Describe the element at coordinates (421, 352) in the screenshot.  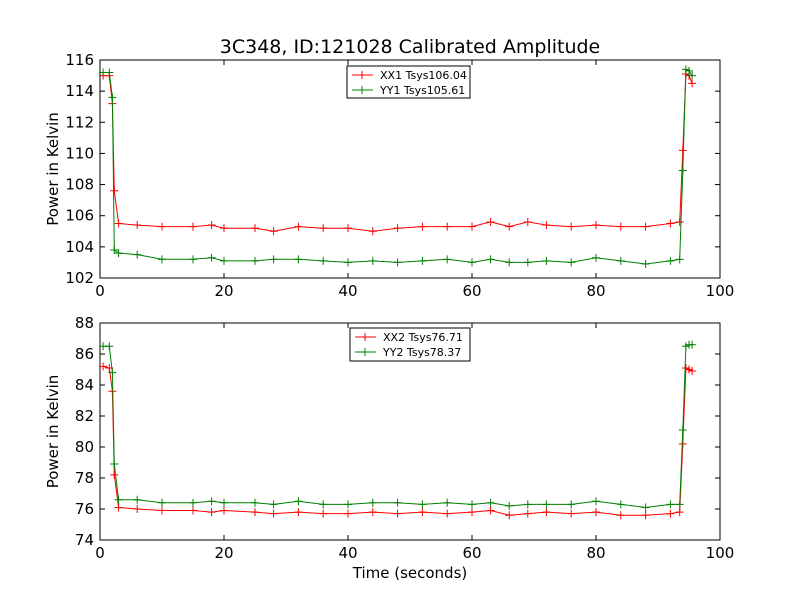
I see `legend-label: YY2 Tsys78.37` at that location.